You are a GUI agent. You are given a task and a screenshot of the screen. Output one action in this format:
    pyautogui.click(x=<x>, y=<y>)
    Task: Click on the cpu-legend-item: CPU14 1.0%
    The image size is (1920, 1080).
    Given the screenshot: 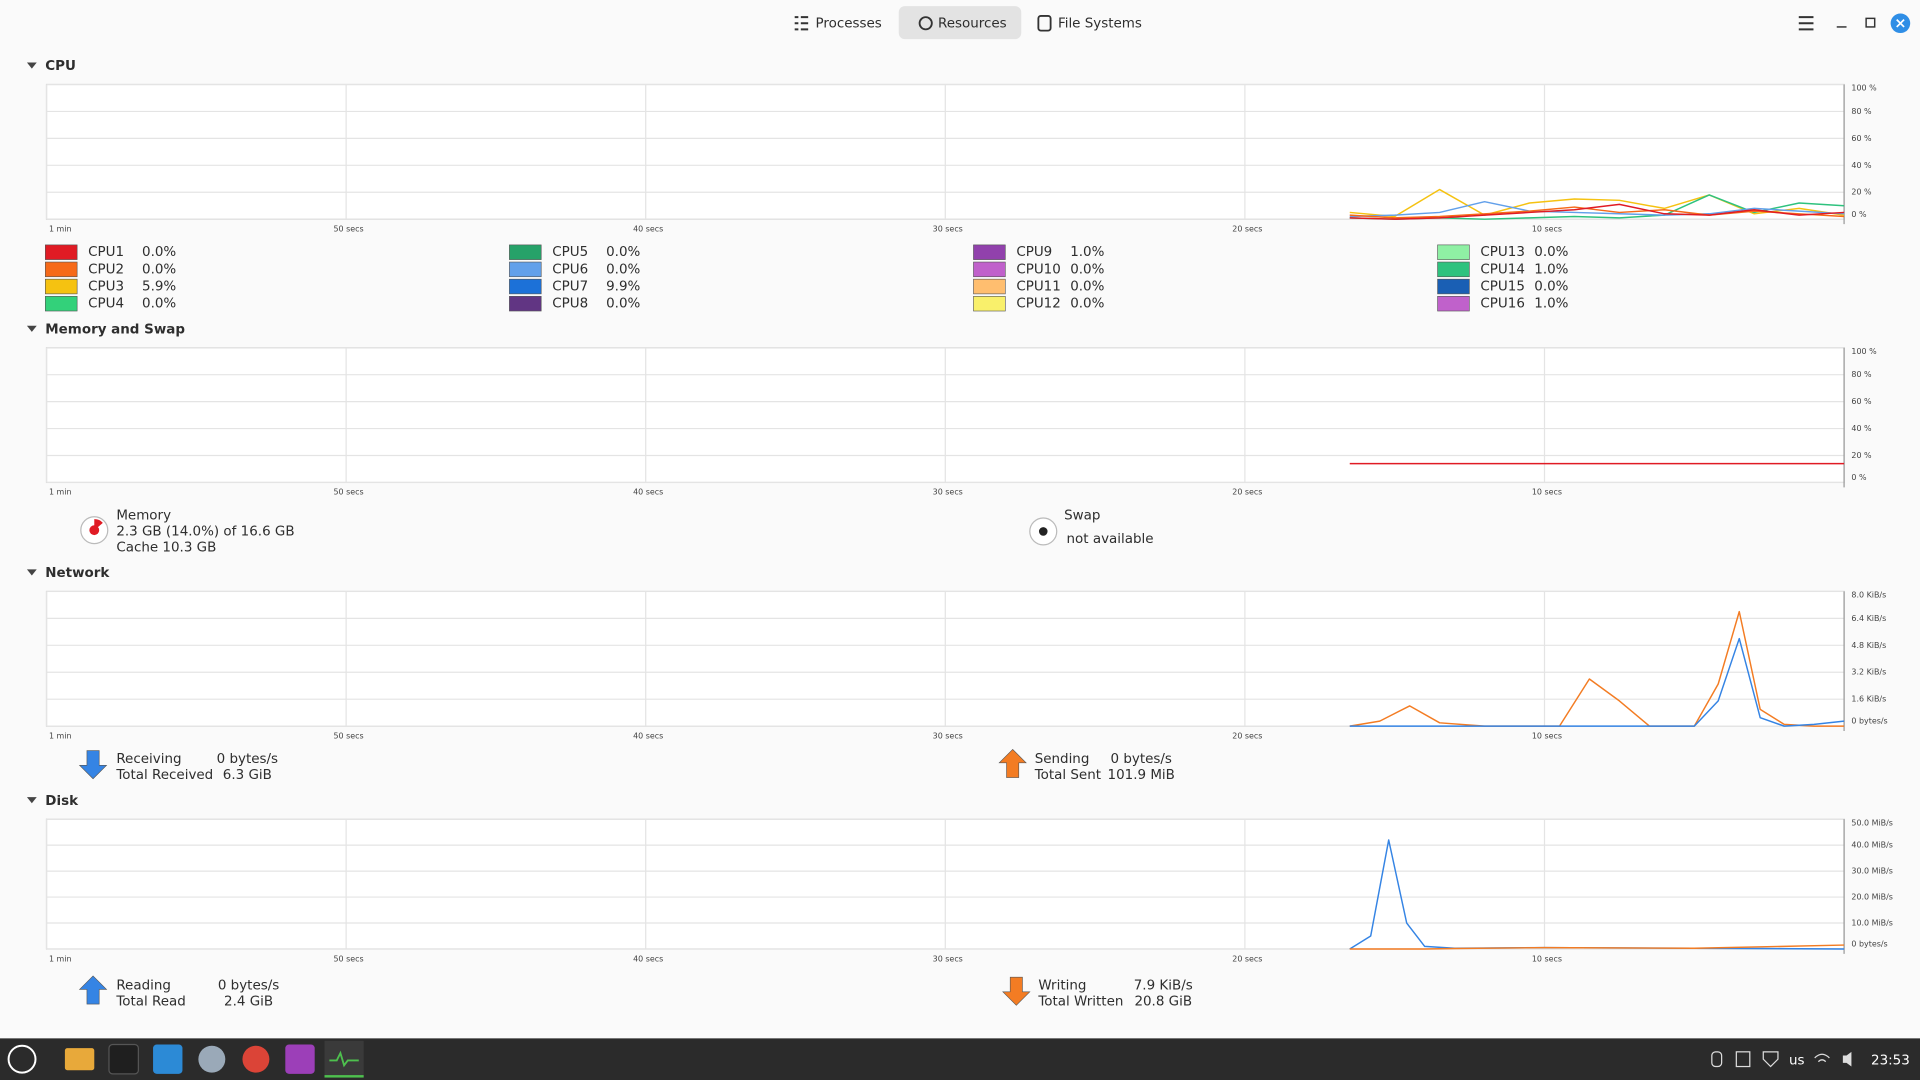 What is the action you would take?
    pyautogui.click(x=1503, y=269)
    